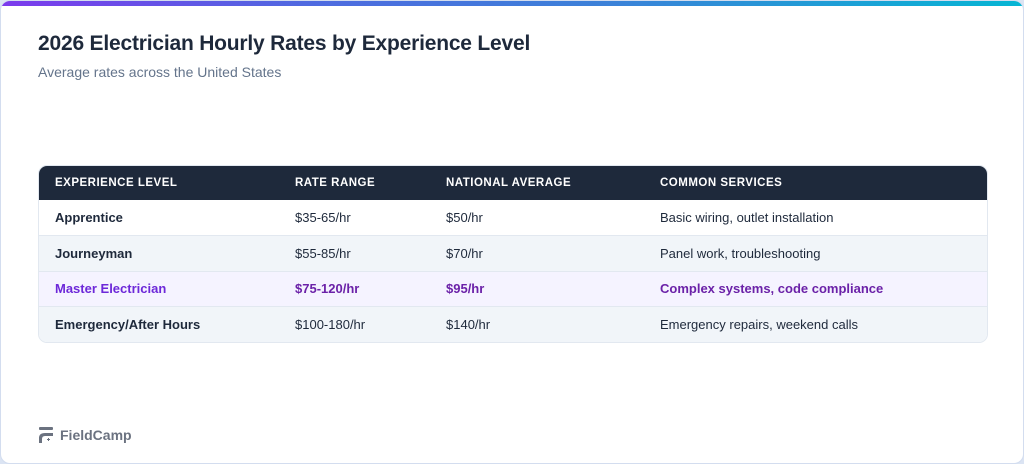 The width and height of the screenshot is (1024, 464). What do you see at coordinates (509, 183) in the screenshot?
I see `column-header-national-average: National Average` at bounding box center [509, 183].